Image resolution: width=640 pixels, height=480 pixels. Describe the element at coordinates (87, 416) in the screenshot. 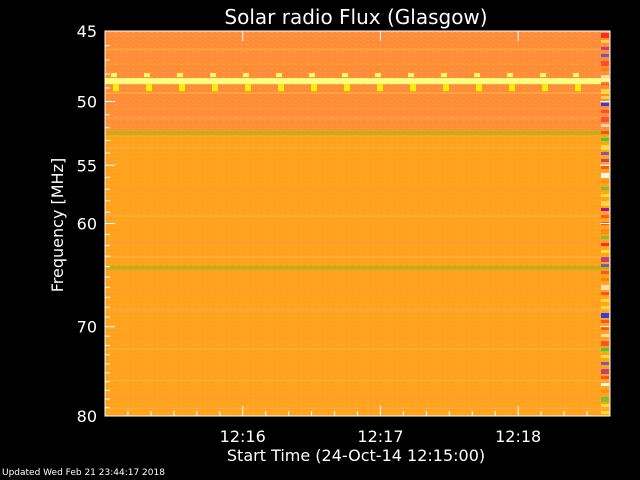

I see `y-tick-label: 80` at that location.